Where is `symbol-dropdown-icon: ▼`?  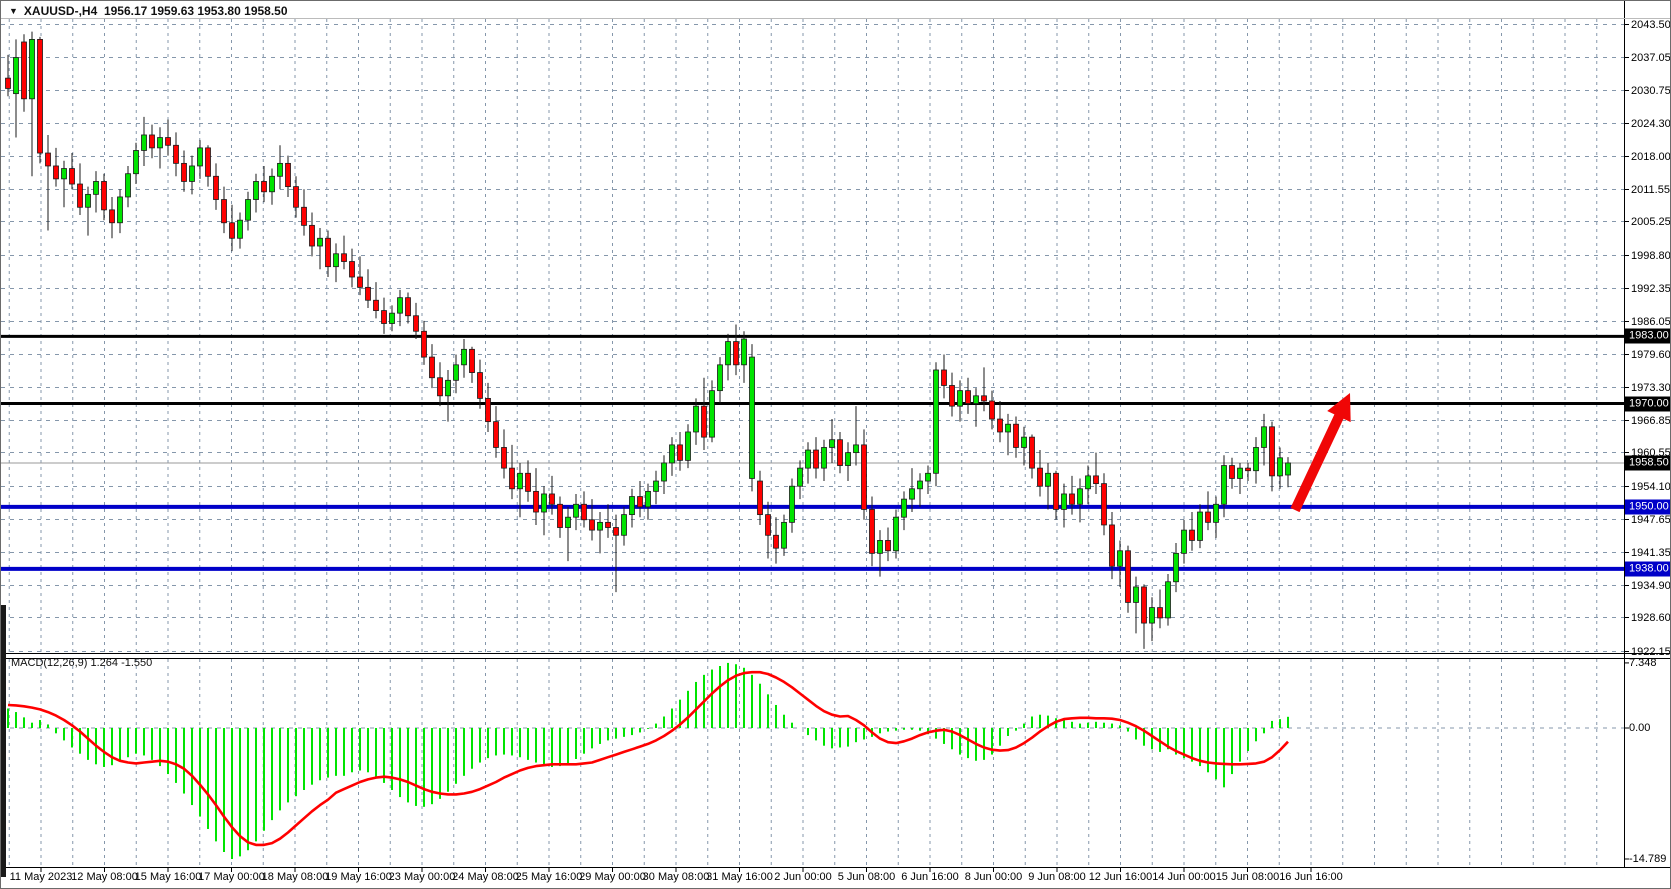 symbol-dropdown-icon: ▼ is located at coordinates (13, 11).